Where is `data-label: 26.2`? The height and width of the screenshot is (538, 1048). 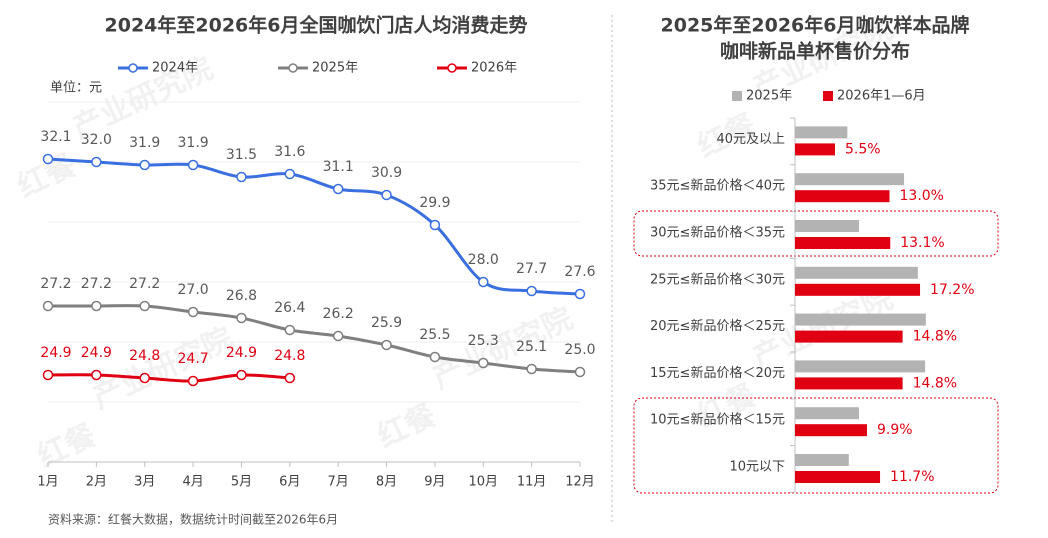 data-label: 26.2 is located at coordinates (338, 314).